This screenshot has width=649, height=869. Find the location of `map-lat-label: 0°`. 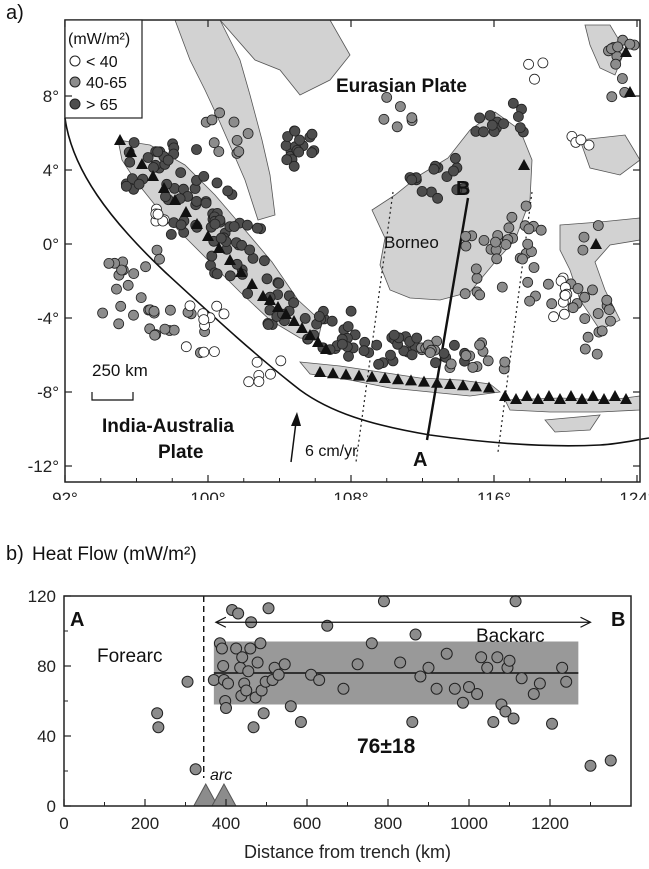

map-lat-label: 0° is located at coordinates (51, 244).